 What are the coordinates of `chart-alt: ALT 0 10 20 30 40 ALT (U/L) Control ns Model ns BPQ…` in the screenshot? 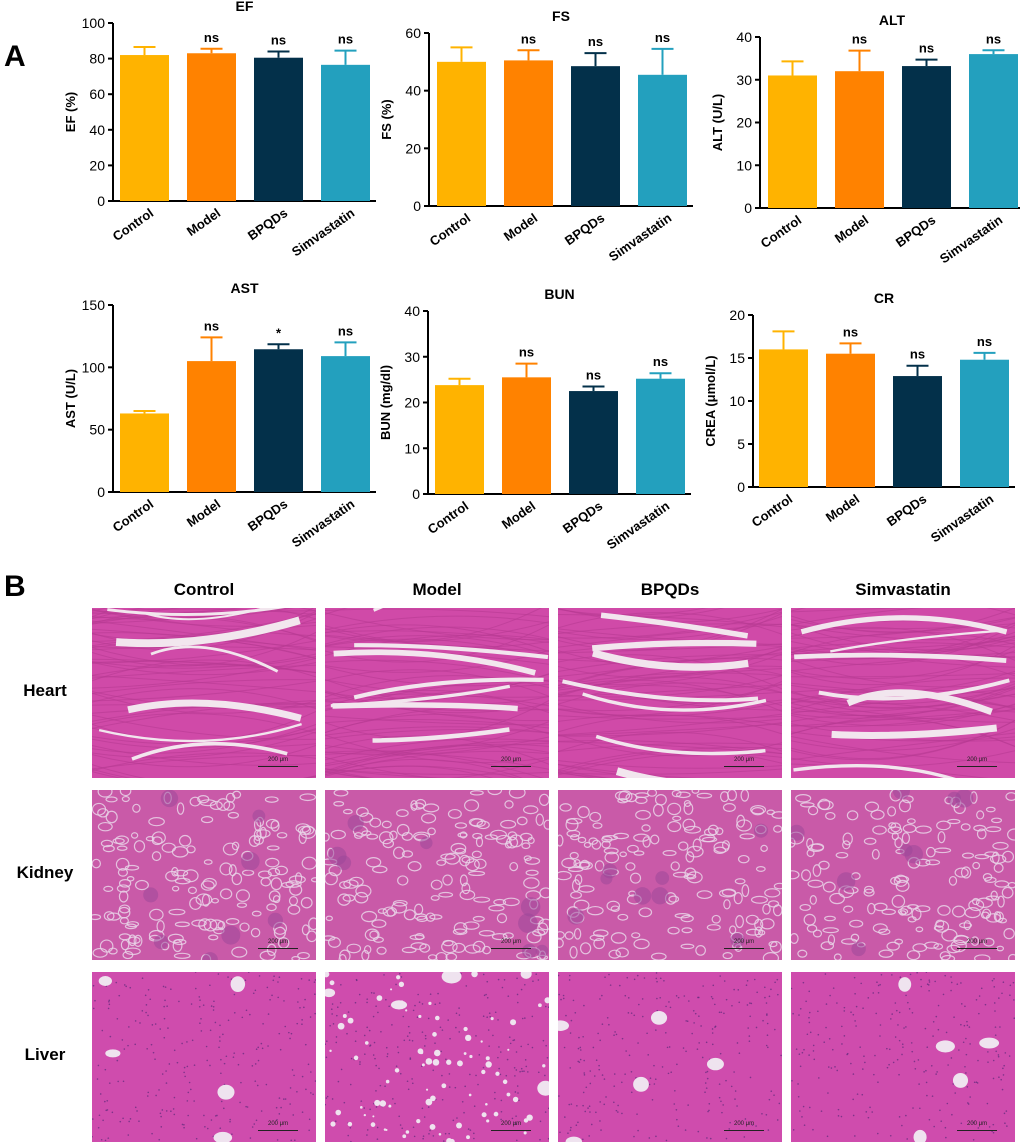 It's located at (865, 139).